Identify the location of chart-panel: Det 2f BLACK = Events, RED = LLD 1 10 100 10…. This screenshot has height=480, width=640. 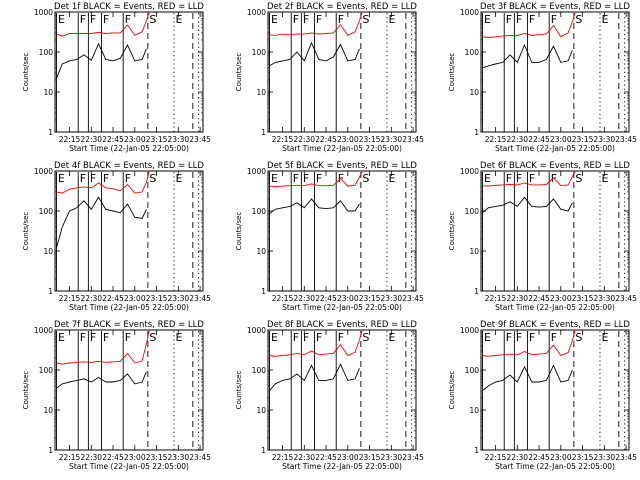
(329, 77).